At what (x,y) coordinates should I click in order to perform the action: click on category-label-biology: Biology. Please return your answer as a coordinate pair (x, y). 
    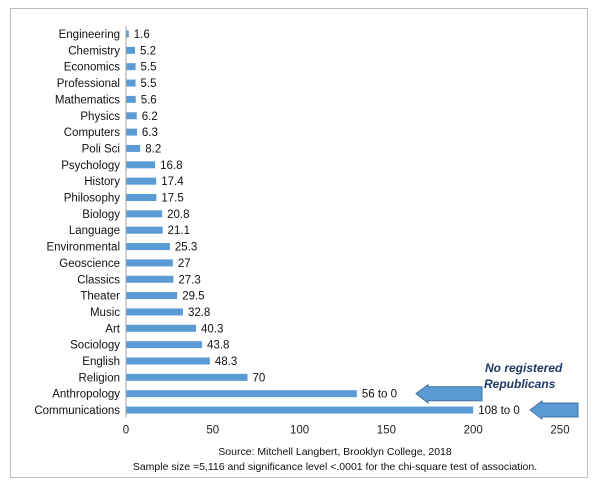
    Looking at the image, I should click on (101, 215).